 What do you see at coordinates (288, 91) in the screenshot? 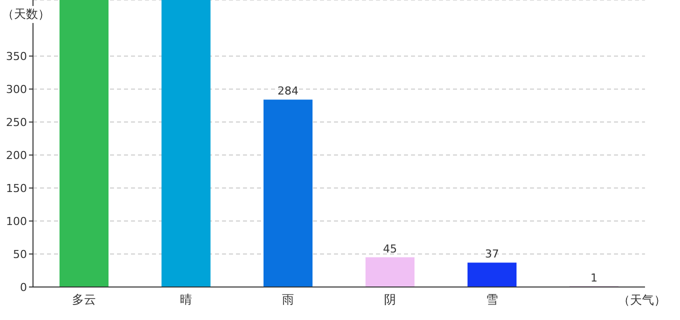
I see `data-label: 284` at bounding box center [288, 91].